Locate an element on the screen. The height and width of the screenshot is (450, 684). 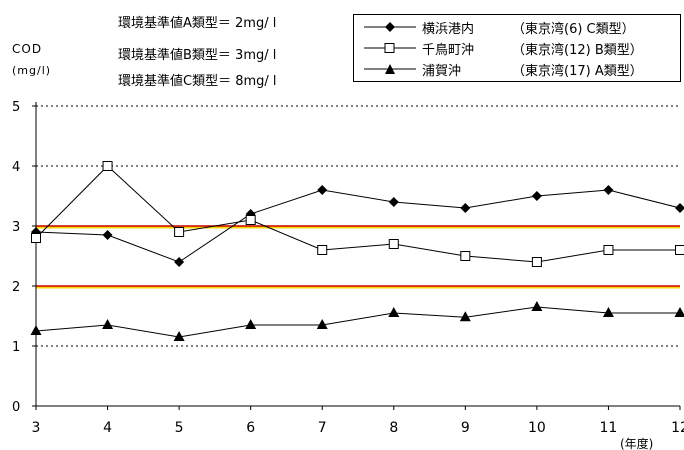
x-tick-label: 11 is located at coordinates (609, 428).